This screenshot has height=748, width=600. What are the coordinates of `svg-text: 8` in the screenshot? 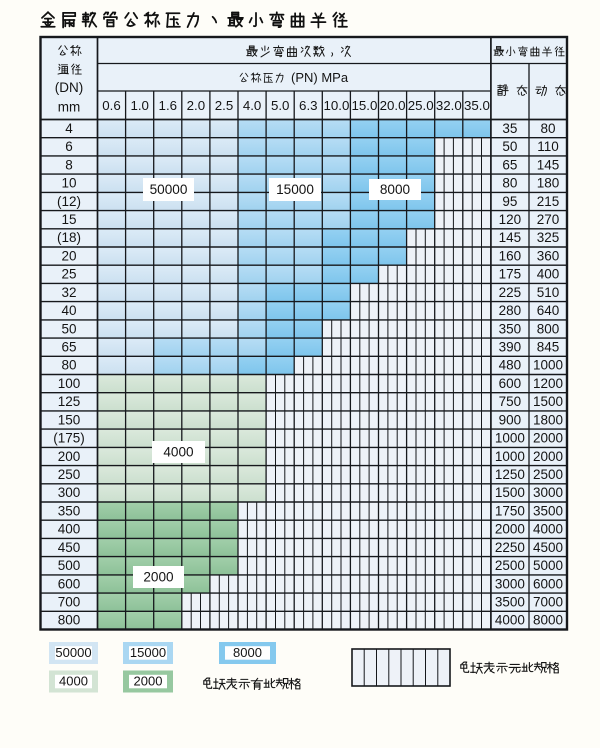 It's located at (69, 164).